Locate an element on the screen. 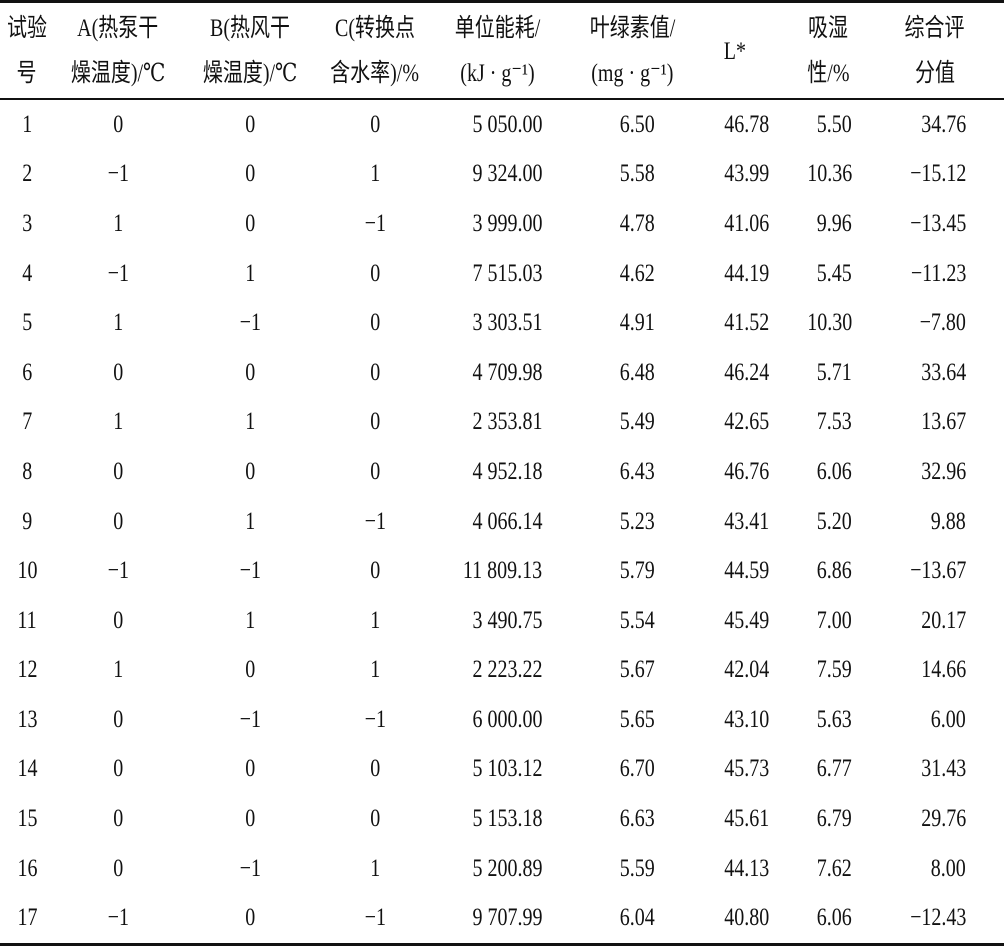 The image size is (1004, 948). table-cell: 46.24 is located at coordinates (746, 372).